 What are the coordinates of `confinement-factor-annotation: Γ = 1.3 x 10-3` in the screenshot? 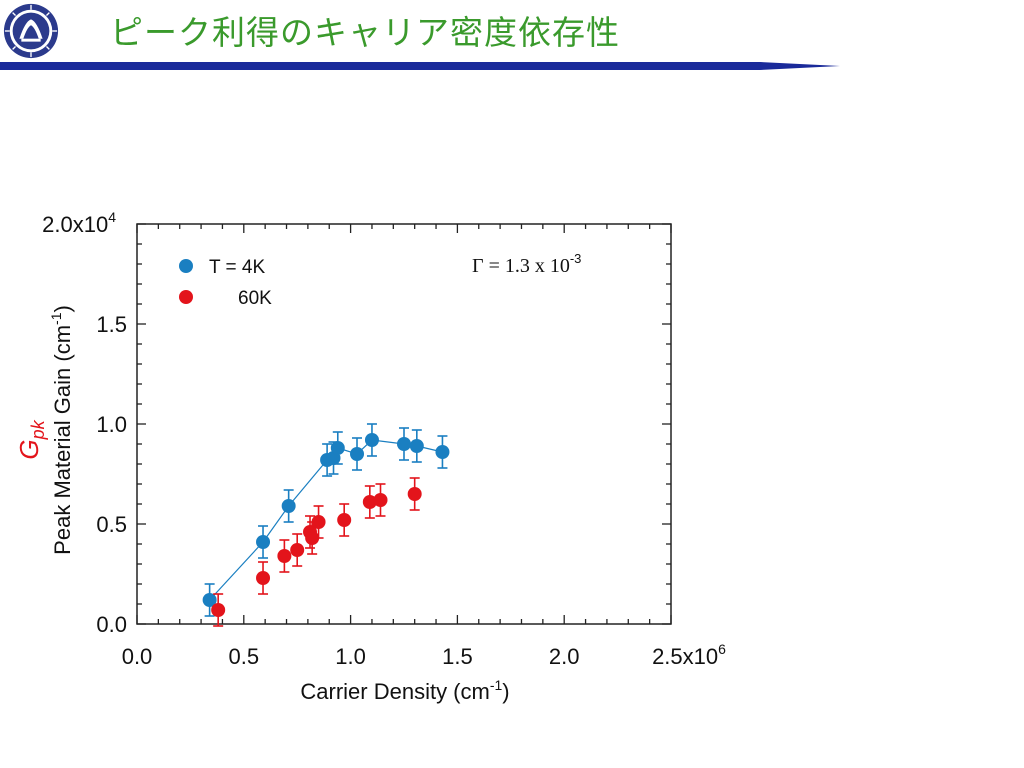 It's located at (526, 264).